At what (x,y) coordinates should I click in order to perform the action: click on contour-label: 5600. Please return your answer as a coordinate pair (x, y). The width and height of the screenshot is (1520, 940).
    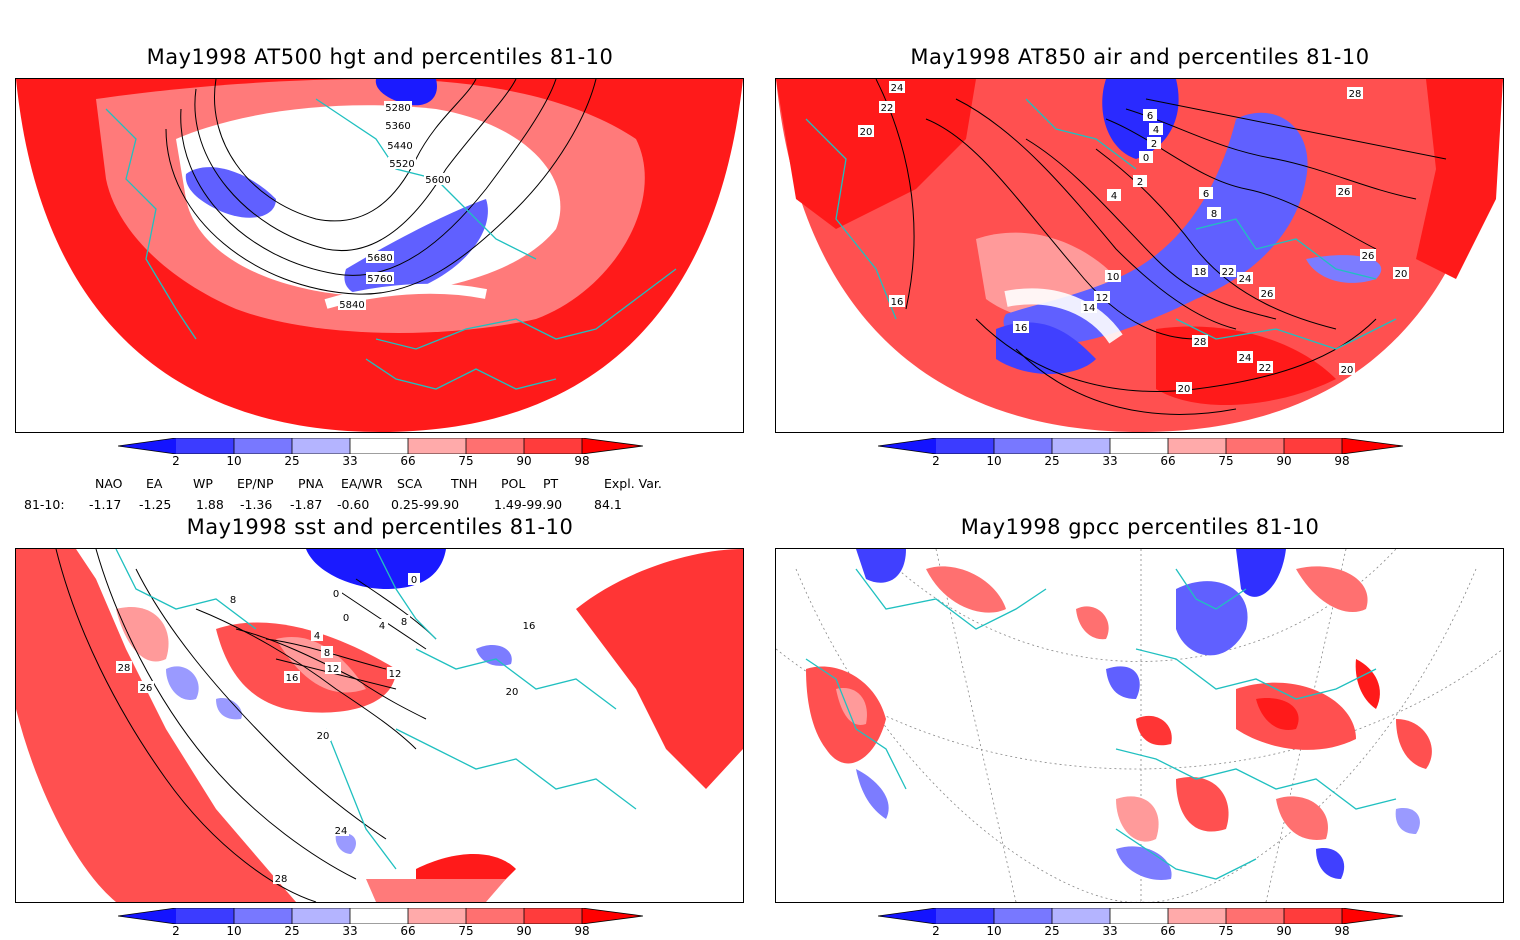
    Looking at the image, I should click on (437, 180).